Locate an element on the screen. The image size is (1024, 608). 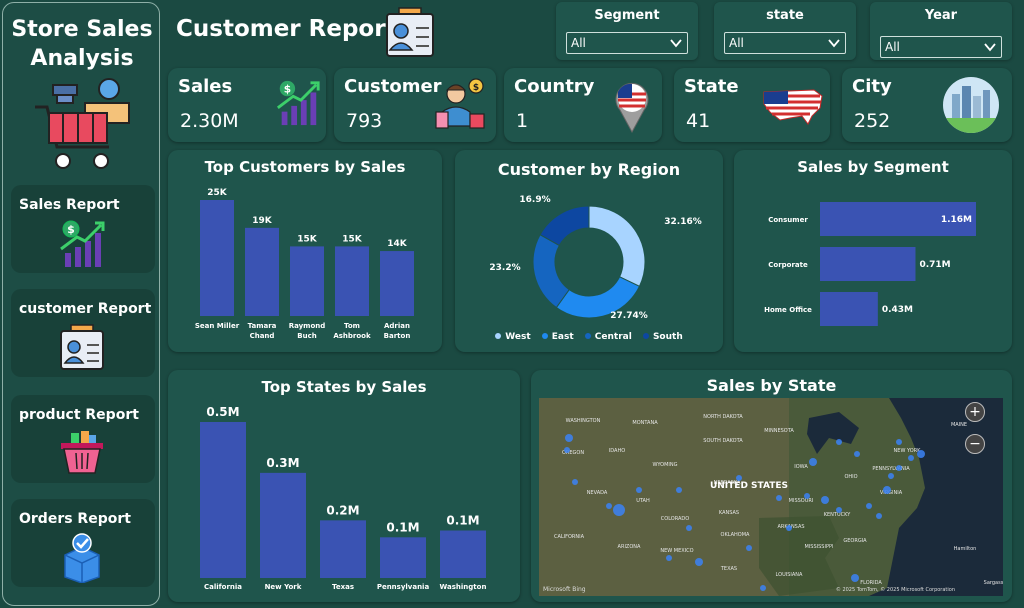
growth-chart-icon: $ is located at coordinates (298, 105).